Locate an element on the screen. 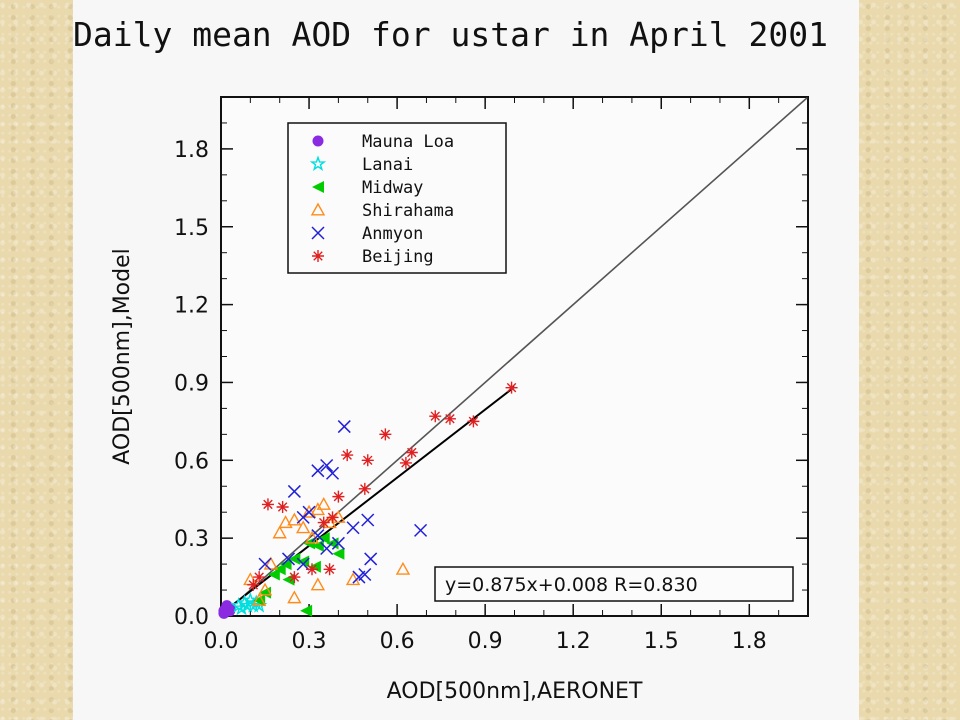 Image resolution: width=960 pixels, height=720 pixels. y-tick-label: 1.8 is located at coordinates (191, 150).